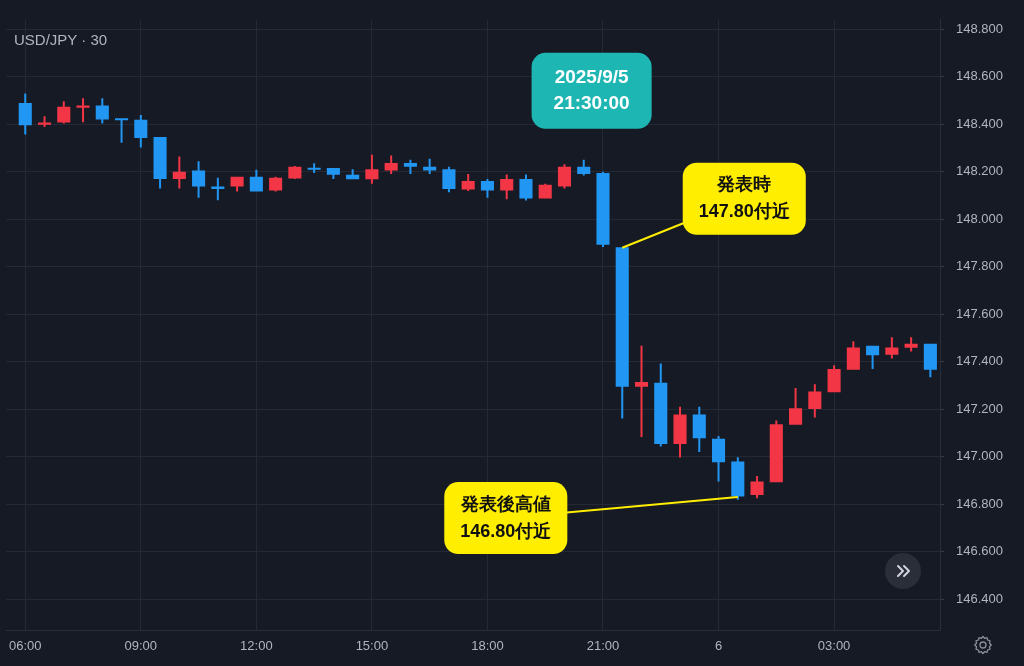 This screenshot has width=1024, height=666. Describe the element at coordinates (591, 90) in the screenshot. I see `annotation: 2025/9/5 21:30:00` at that location.